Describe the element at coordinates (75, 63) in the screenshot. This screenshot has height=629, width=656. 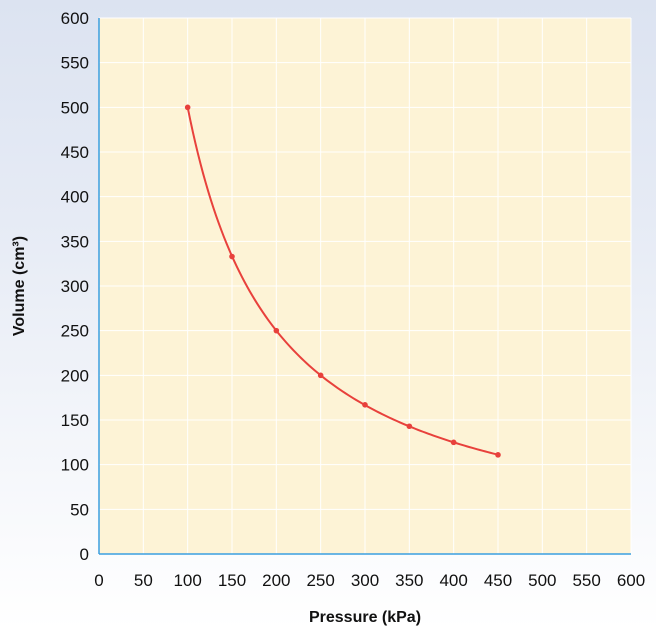
I see `y-tick-label: 550` at that location.